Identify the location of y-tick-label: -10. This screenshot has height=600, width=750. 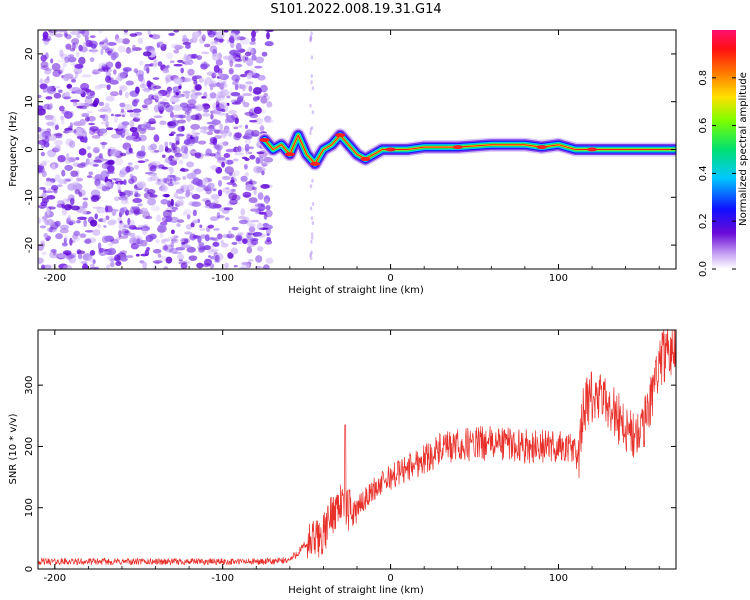
(29, 197).